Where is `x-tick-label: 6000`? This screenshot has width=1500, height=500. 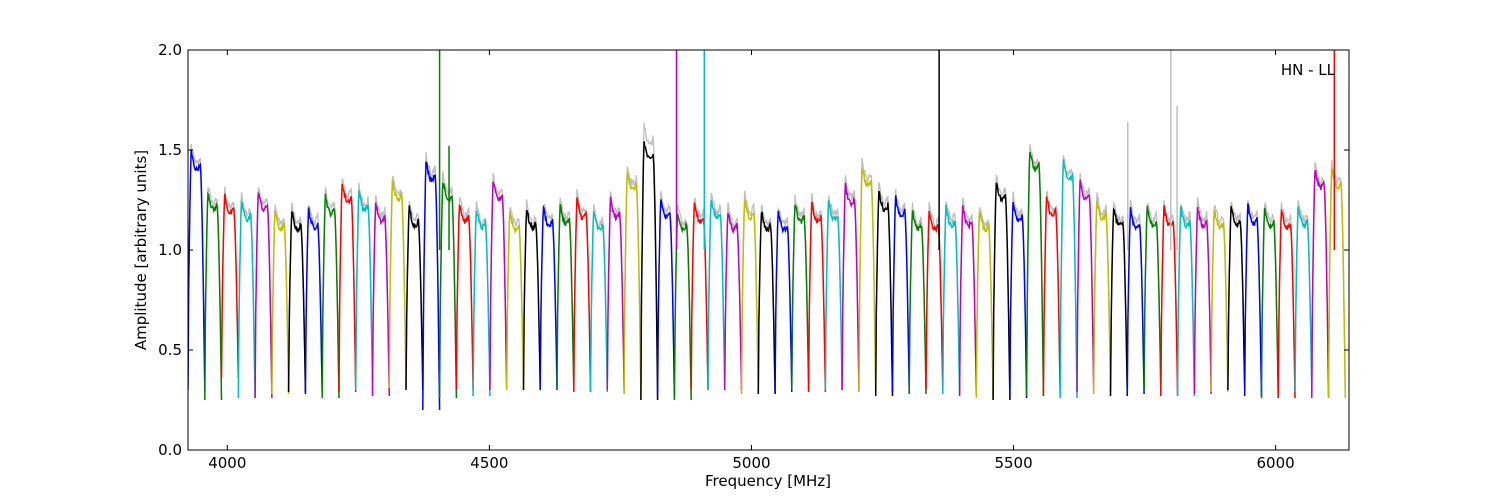
x-tick-label: 6000 is located at coordinates (1276, 463).